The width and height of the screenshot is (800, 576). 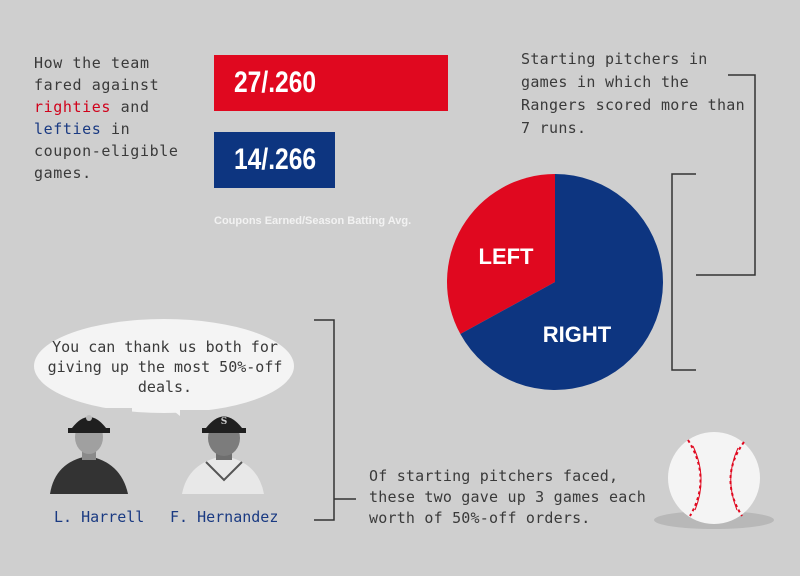 I want to click on bar-lefties: 14/.266, so click(x=275, y=160).